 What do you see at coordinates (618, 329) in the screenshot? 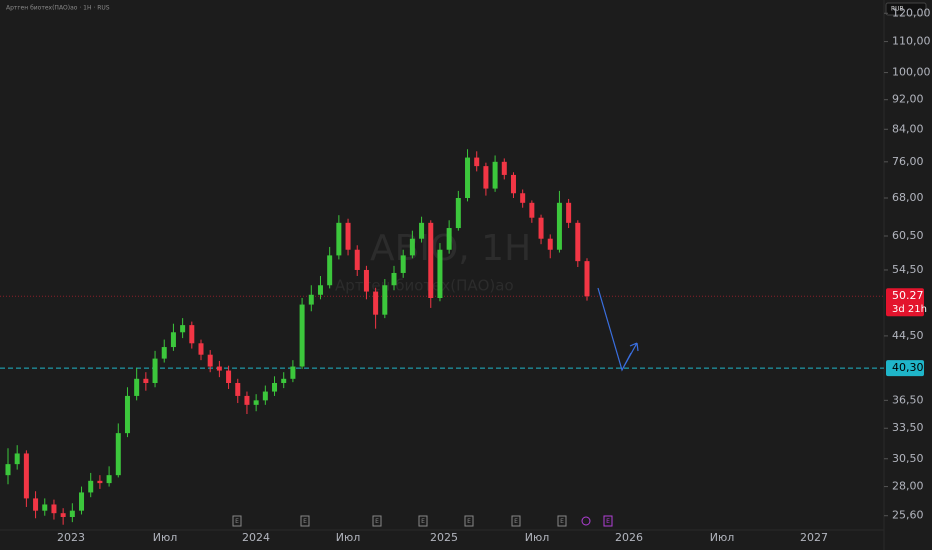
I see `drawn-arrow` at bounding box center [618, 329].